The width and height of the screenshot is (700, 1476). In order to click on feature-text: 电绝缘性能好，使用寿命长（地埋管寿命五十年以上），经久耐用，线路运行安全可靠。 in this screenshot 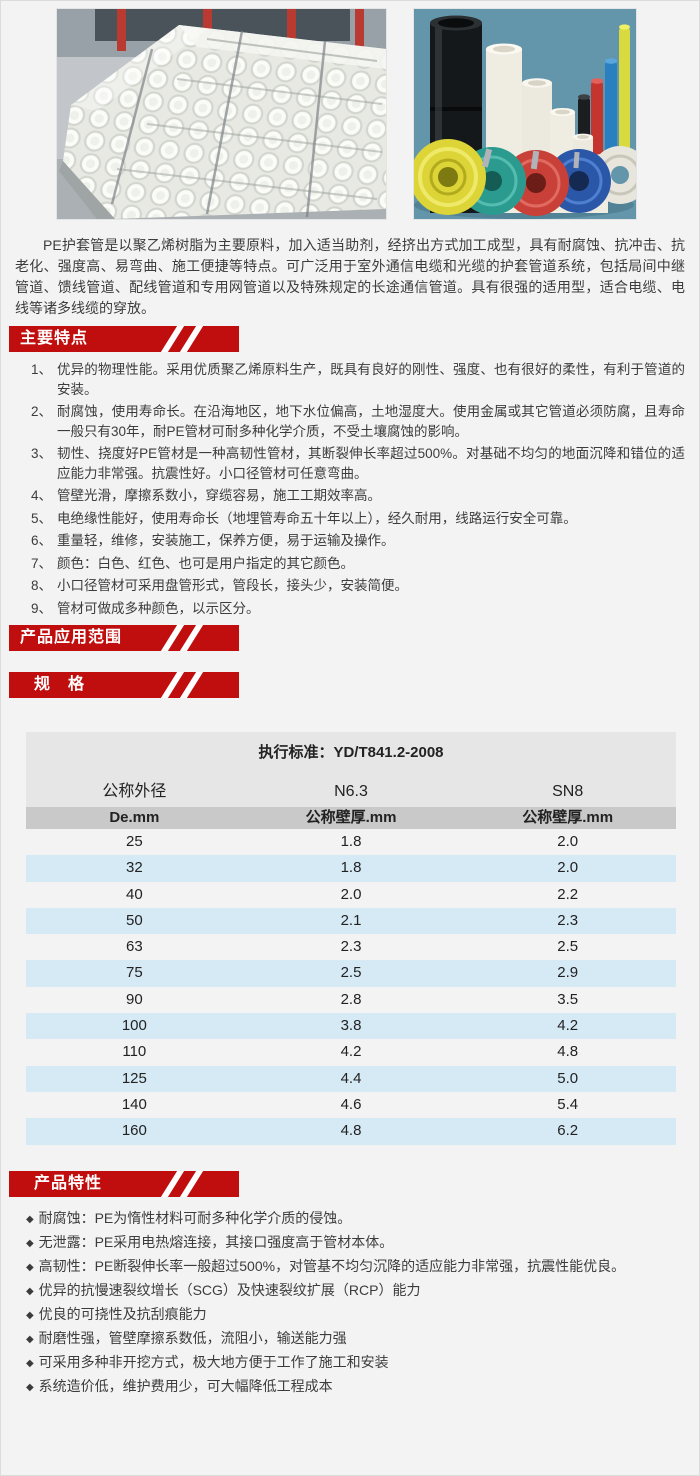, I will do `click(317, 518)`.